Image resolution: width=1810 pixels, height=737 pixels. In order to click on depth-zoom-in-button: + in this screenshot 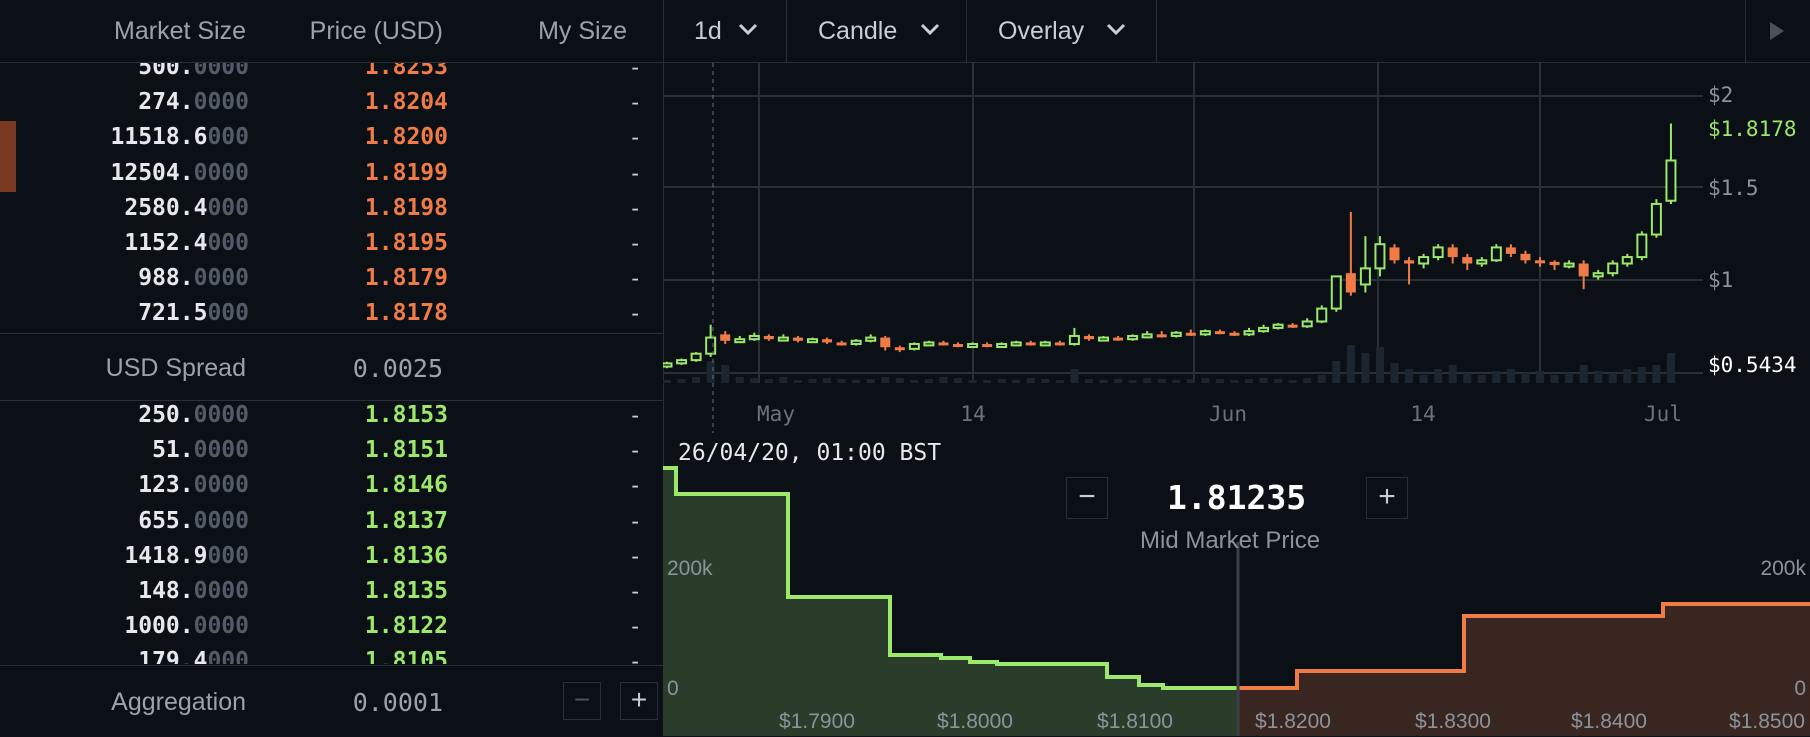, I will do `click(1387, 498)`.